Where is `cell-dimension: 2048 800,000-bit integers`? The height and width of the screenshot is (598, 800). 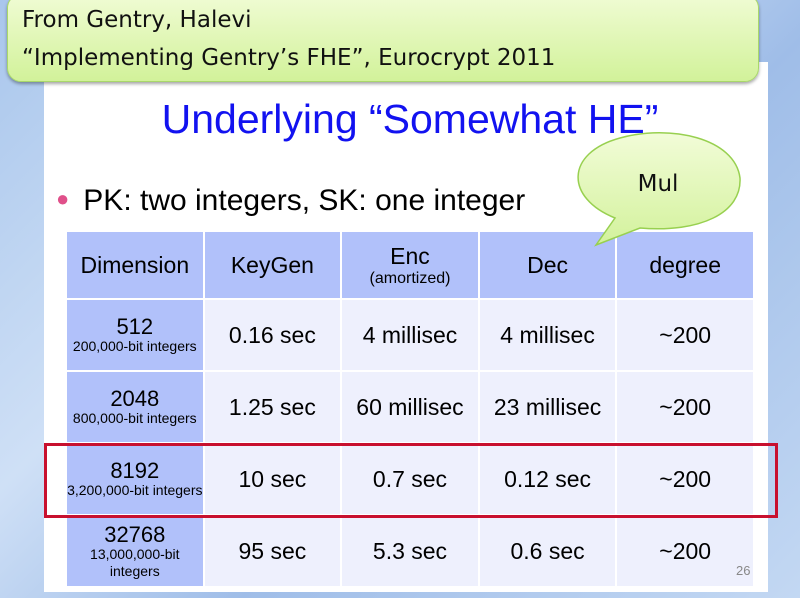 cell-dimension: 2048 800,000-bit integers is located at coordinates (135, 407).